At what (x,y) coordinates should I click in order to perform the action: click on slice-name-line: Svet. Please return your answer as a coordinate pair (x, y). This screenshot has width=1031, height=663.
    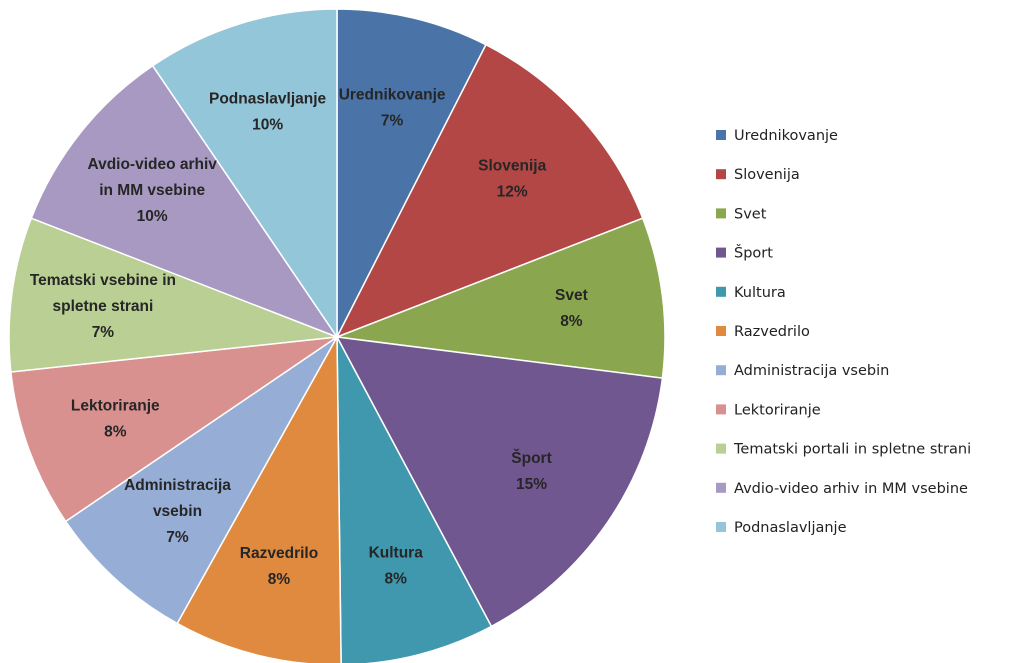
    Looking at the image, I should click on (571, 295).